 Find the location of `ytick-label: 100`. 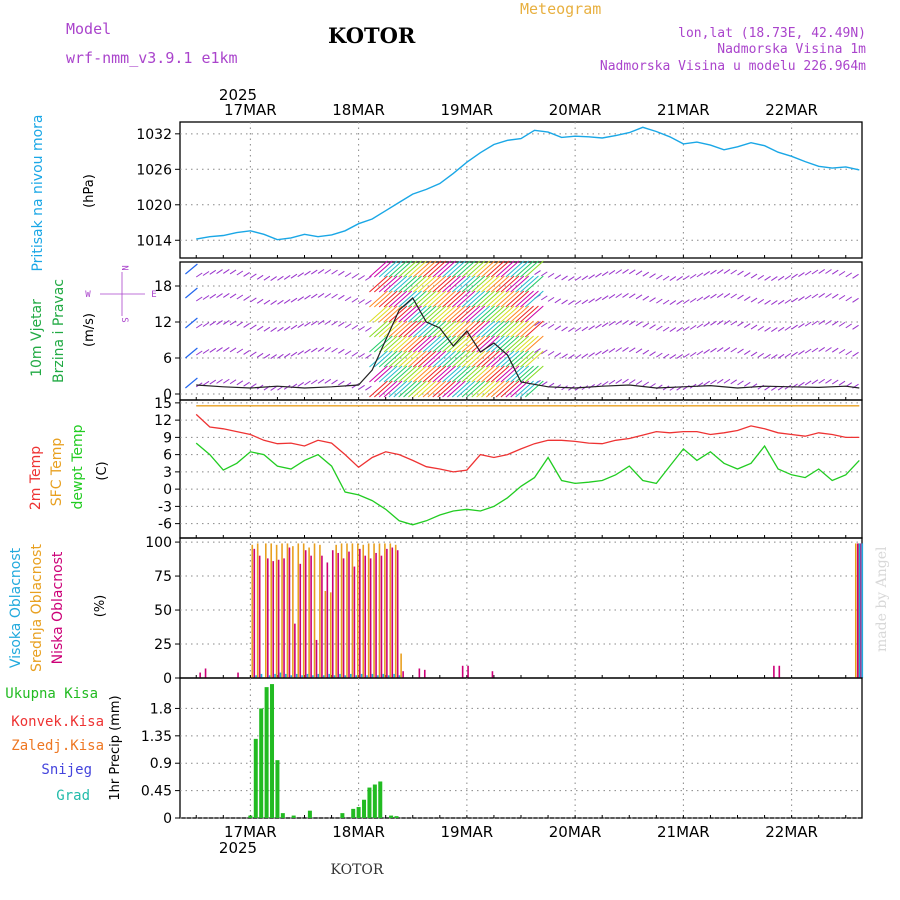

ytick-label: 100 is located at coordinates (158, 543).